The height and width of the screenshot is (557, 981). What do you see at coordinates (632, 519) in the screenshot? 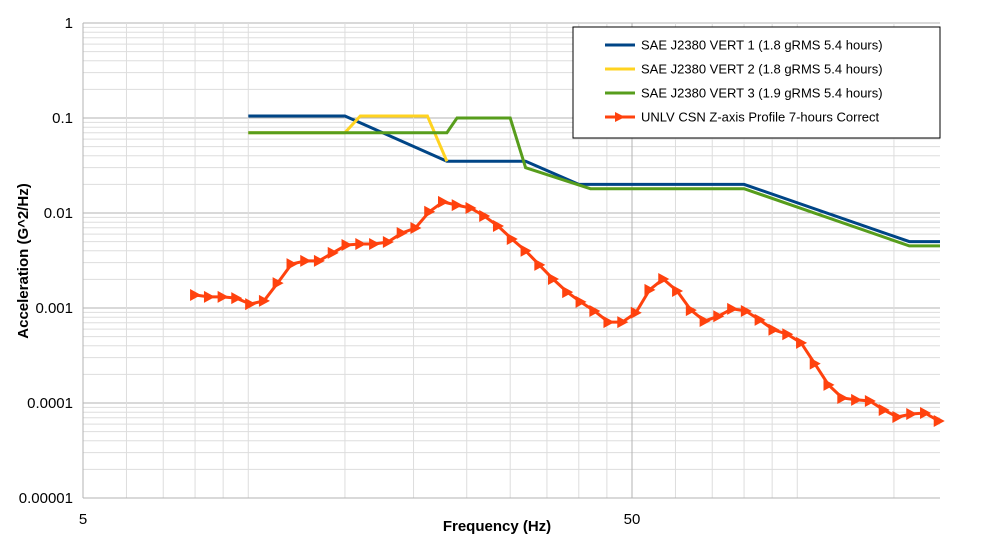
I see `x-tick-label: 50` at bounding box center [632, 519].